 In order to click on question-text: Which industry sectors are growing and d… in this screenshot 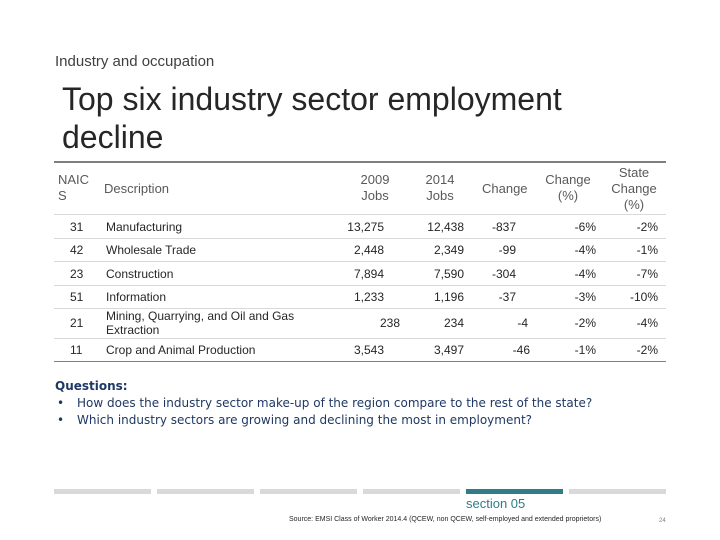, I will do `click(305, 420)`.